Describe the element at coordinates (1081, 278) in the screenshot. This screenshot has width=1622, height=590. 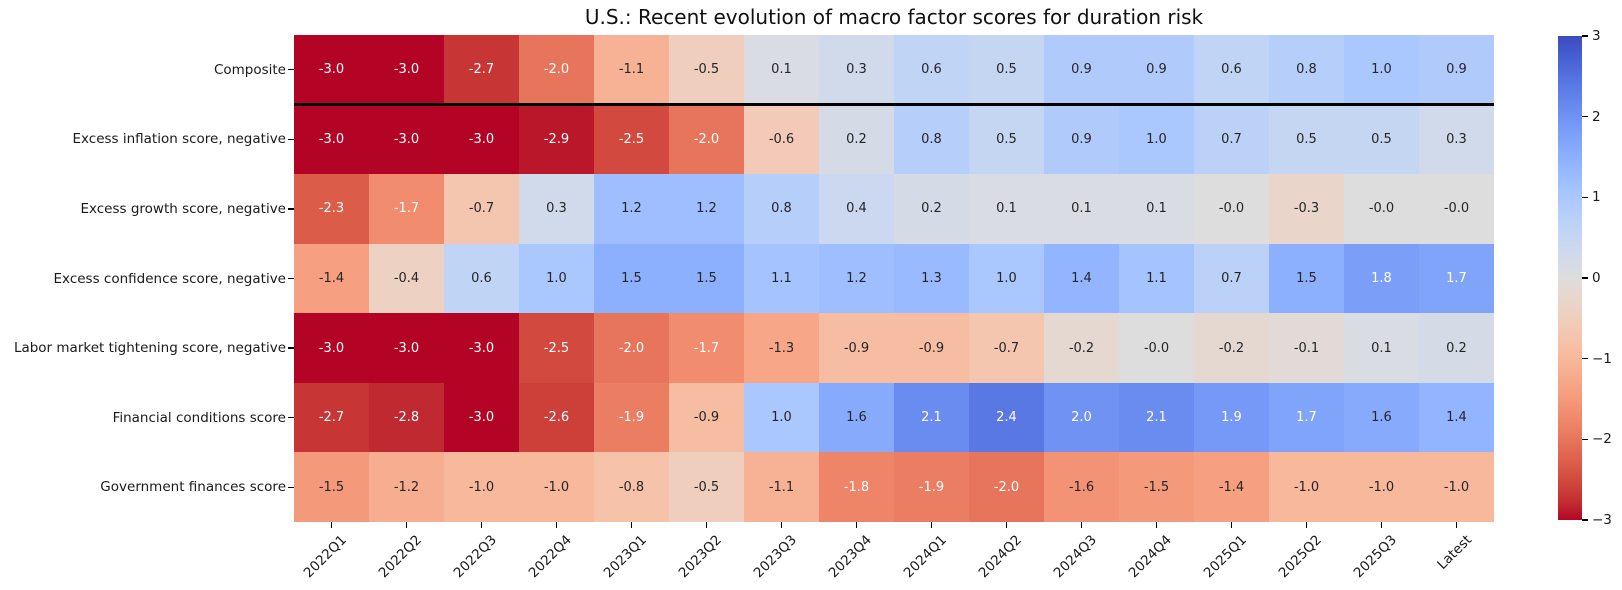
I see `cell-value: 1.4` at that location.